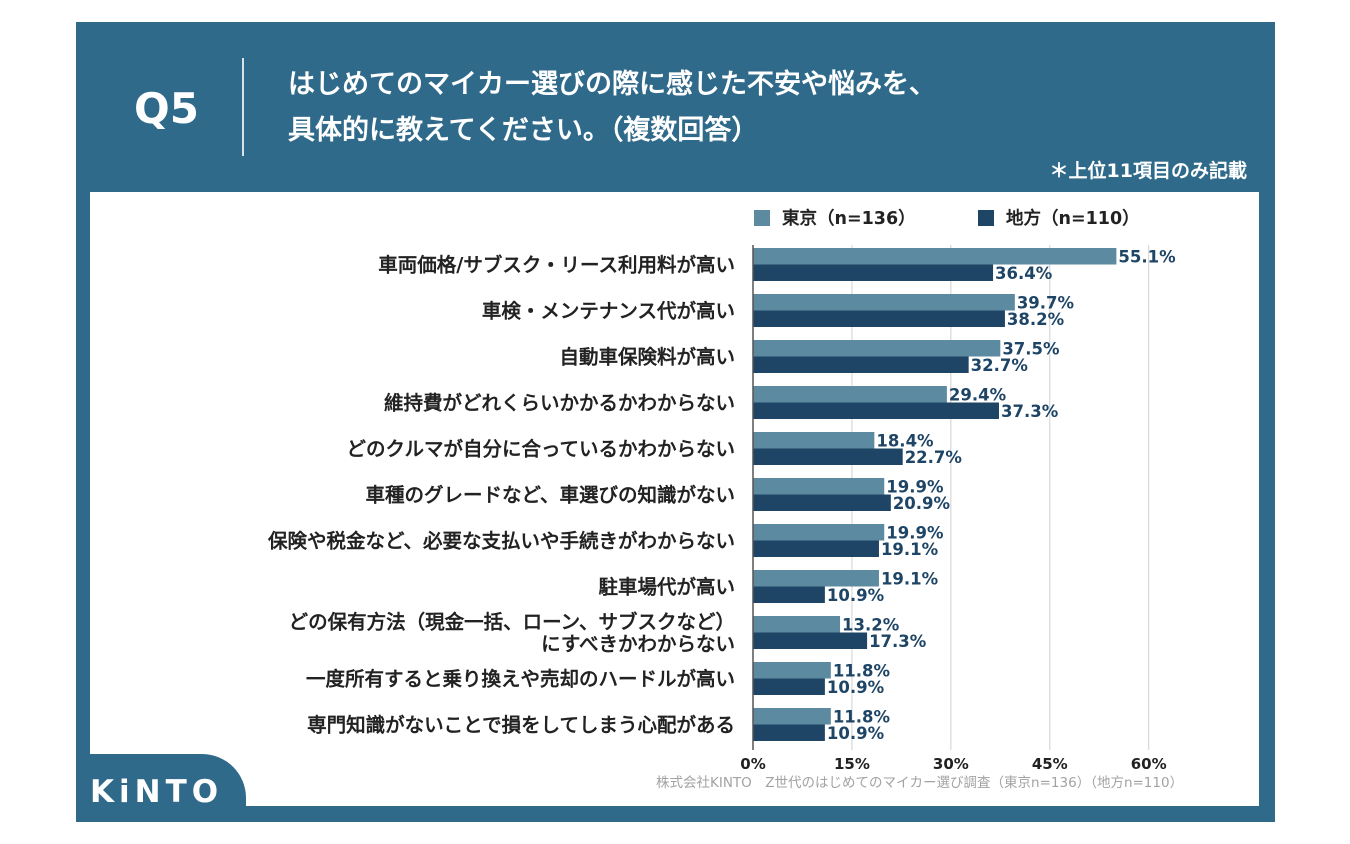 The width and height of the screenshot is (1350, 844). I want to click on top-items-note: ＊上位11項目のみ記載, so click(1148, 171).